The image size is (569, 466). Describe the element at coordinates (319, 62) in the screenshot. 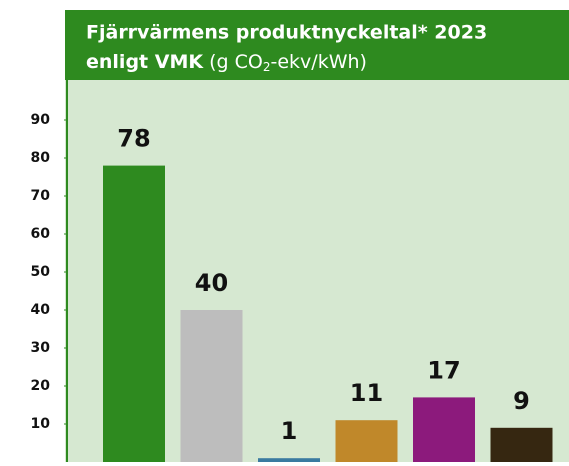

I see `subtitle-part: -ekv/kWh)` at that location.